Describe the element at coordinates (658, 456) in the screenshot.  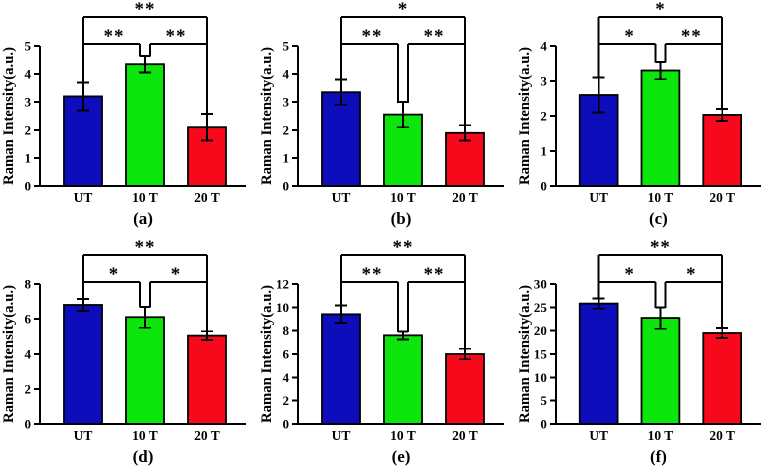
I see `panel-caption: (f)` at that location.